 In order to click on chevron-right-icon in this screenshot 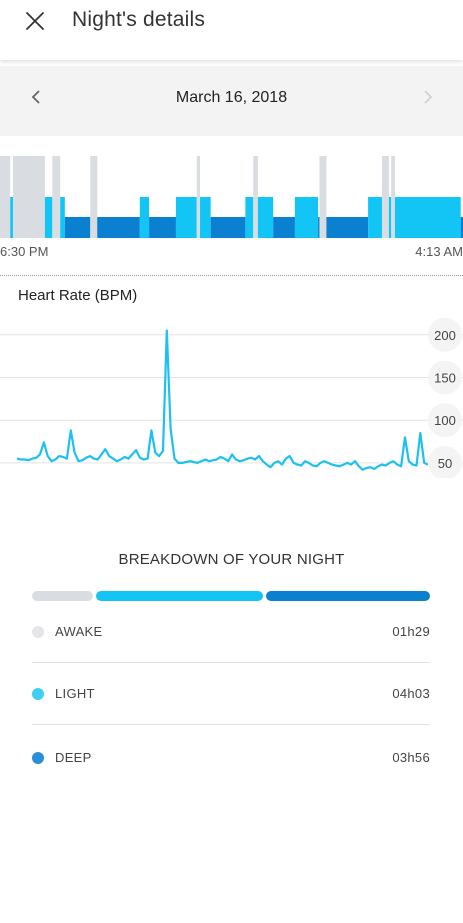, I will do `click(427, 97)`.